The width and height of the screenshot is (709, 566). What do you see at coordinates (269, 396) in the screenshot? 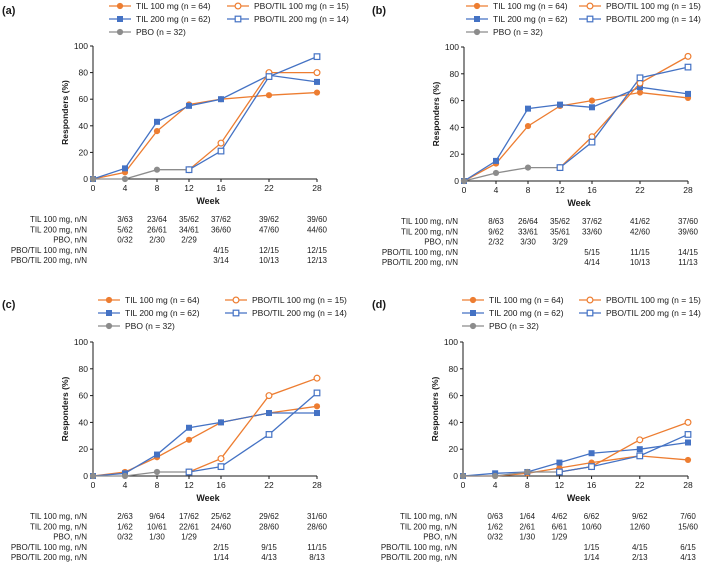
I see `data-point-pbo_til100` at bounding box center [269, 396].